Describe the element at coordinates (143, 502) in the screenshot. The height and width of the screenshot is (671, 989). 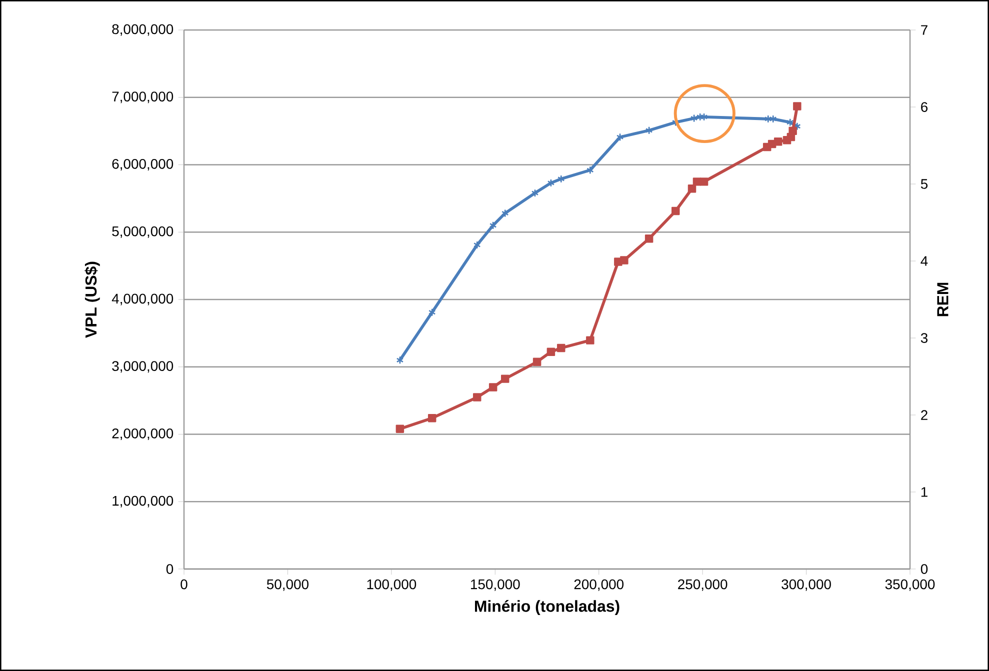
I see `y-tick-label: 1,000,000` at that location.